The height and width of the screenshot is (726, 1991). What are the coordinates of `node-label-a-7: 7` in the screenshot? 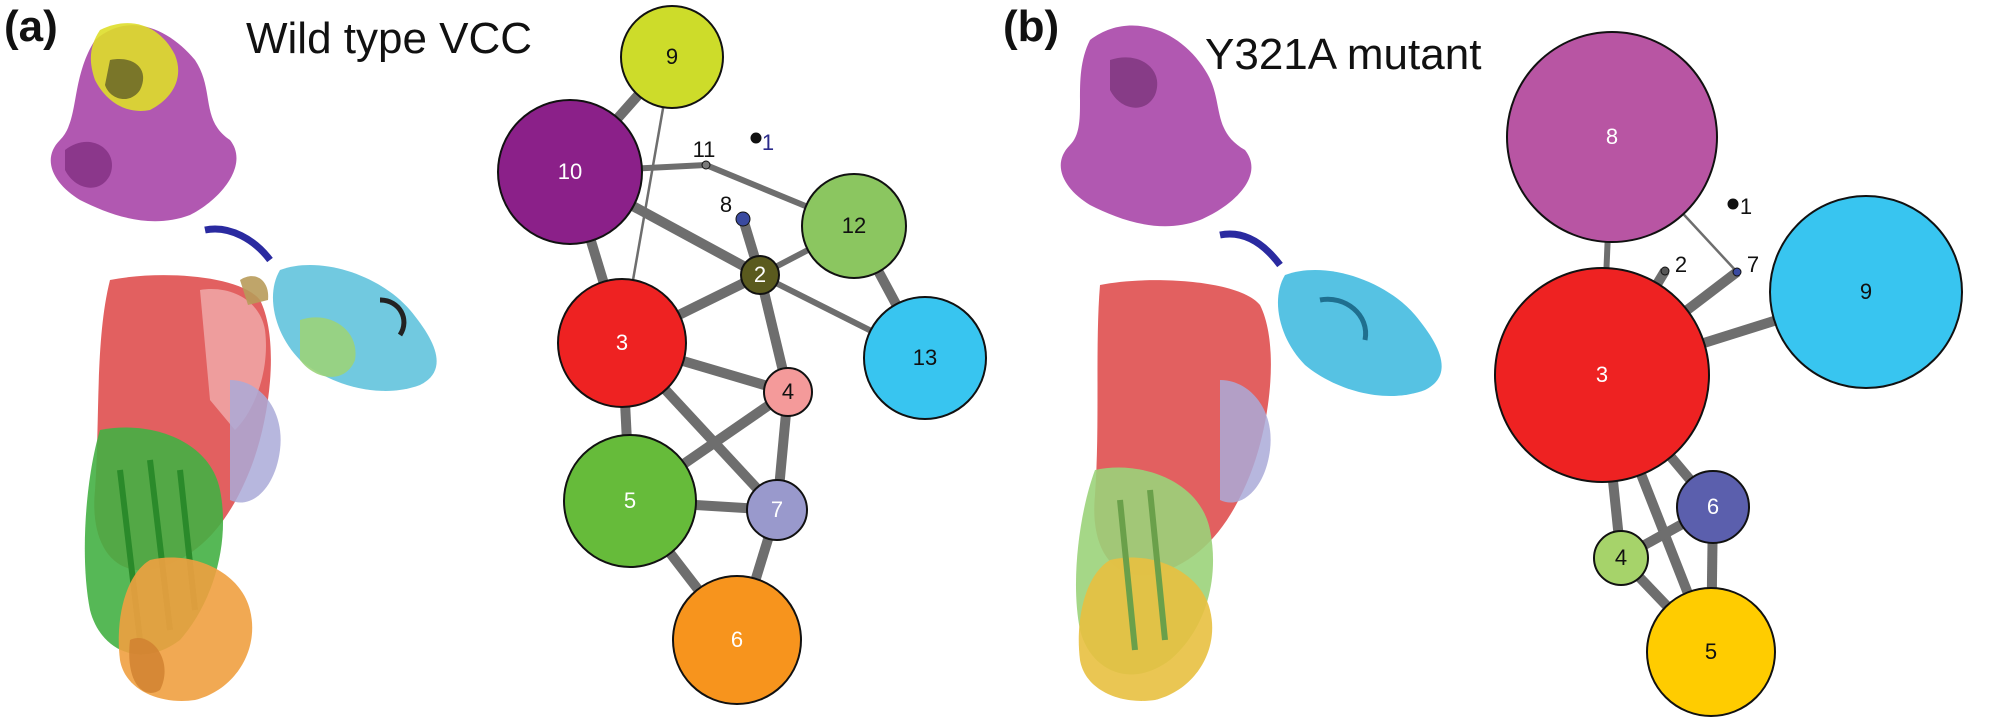 It's located at (777, 509).